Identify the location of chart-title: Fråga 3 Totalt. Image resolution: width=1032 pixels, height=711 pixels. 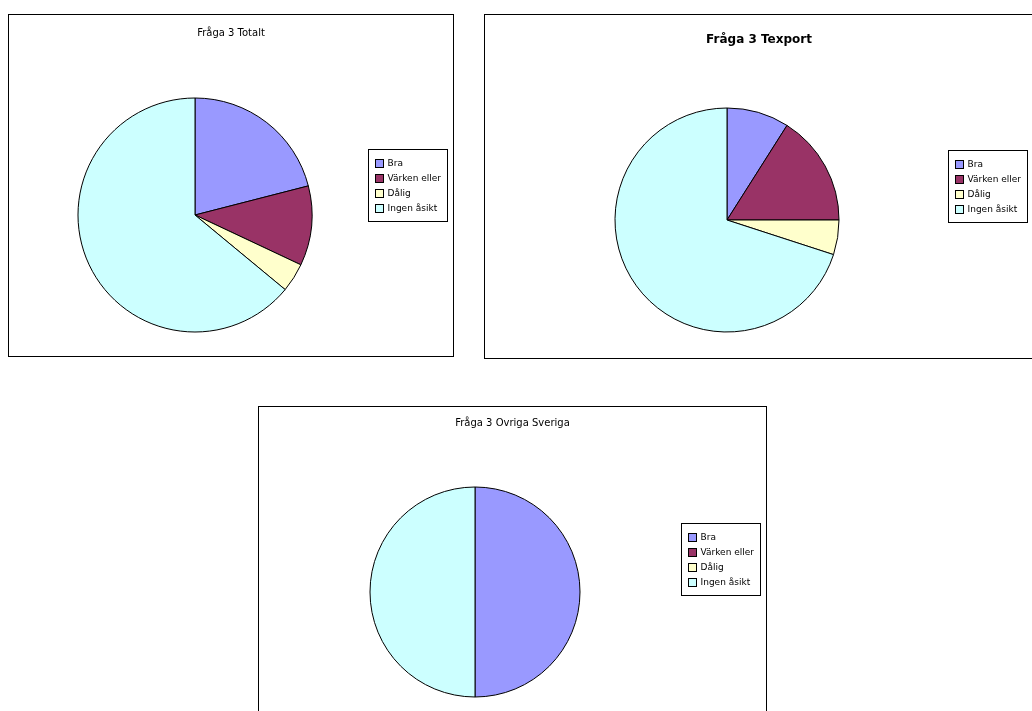
(231, 32).